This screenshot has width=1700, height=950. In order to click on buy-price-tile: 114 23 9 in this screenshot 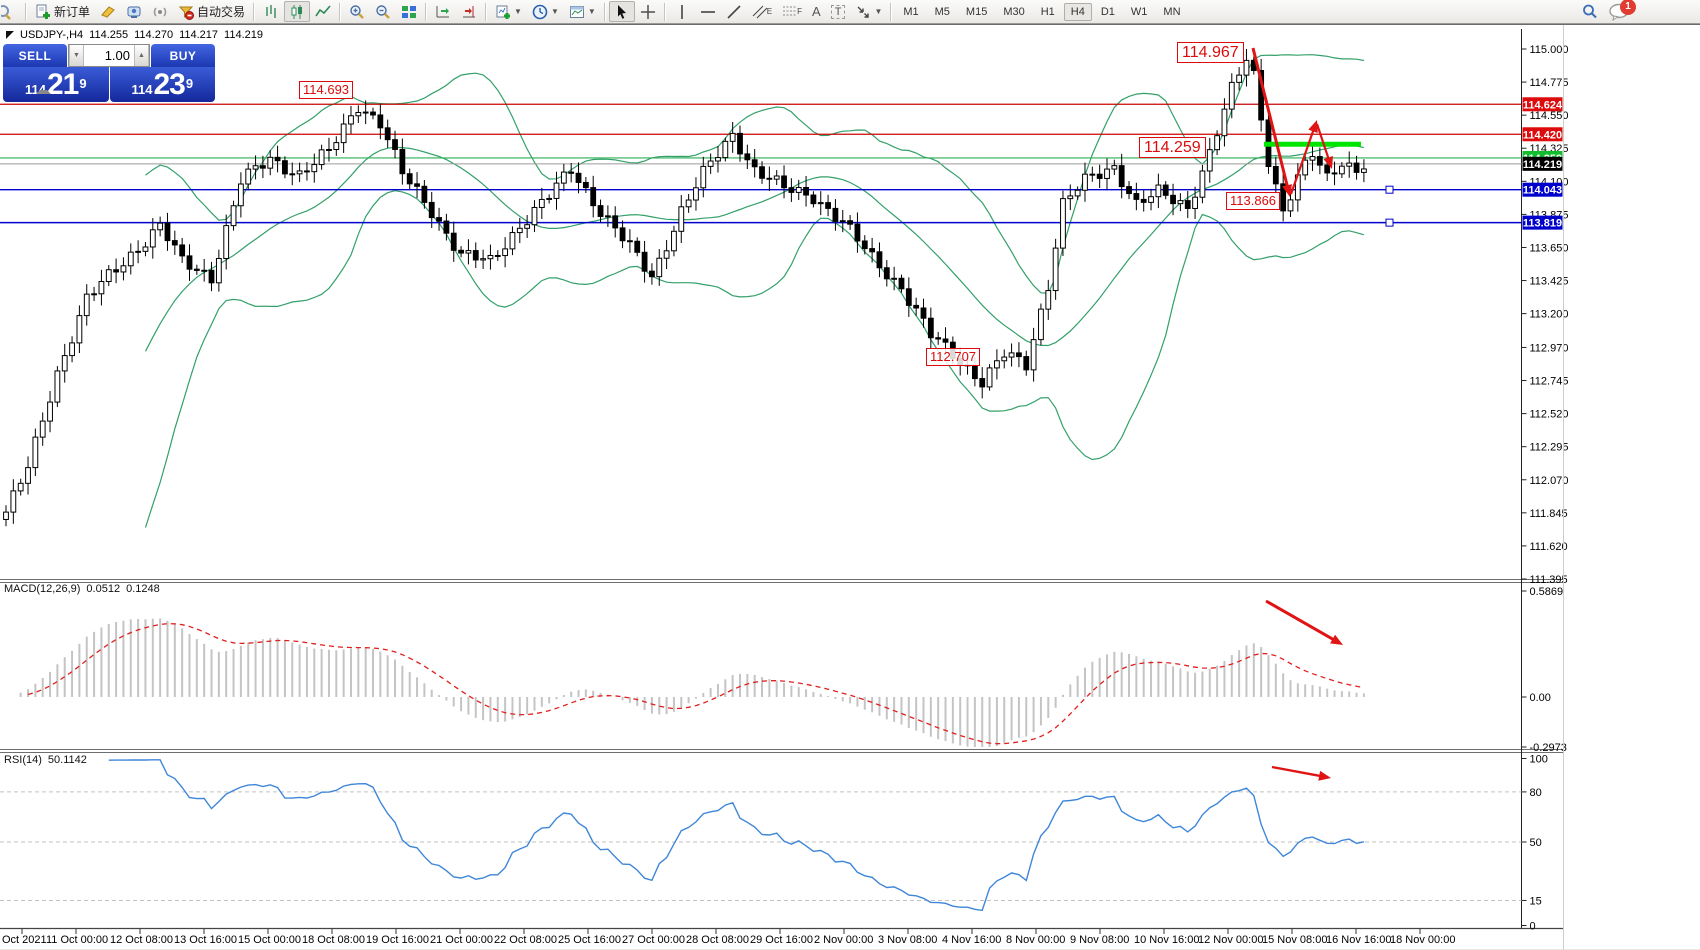, I will do `click(162, 84)`.